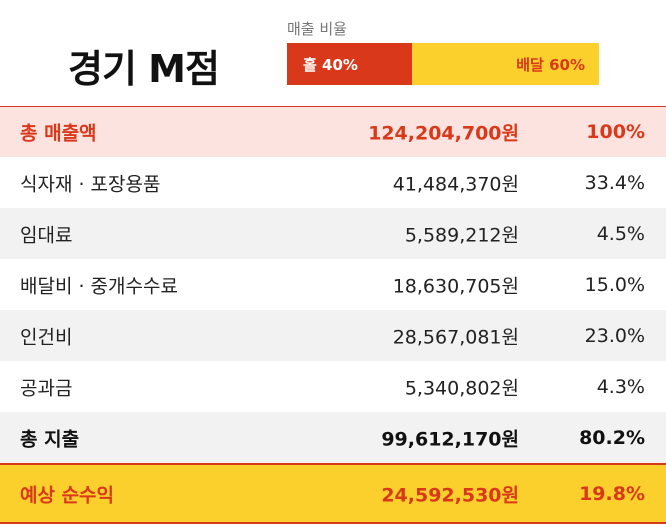 Image resolution: width=666 pixels, height=526 pixels. What do you see at coordinates (333, 233) in the screenshot?
I see `table-row: 임대료 5,589,212원 4.5%` at bounding box center [333, 233].